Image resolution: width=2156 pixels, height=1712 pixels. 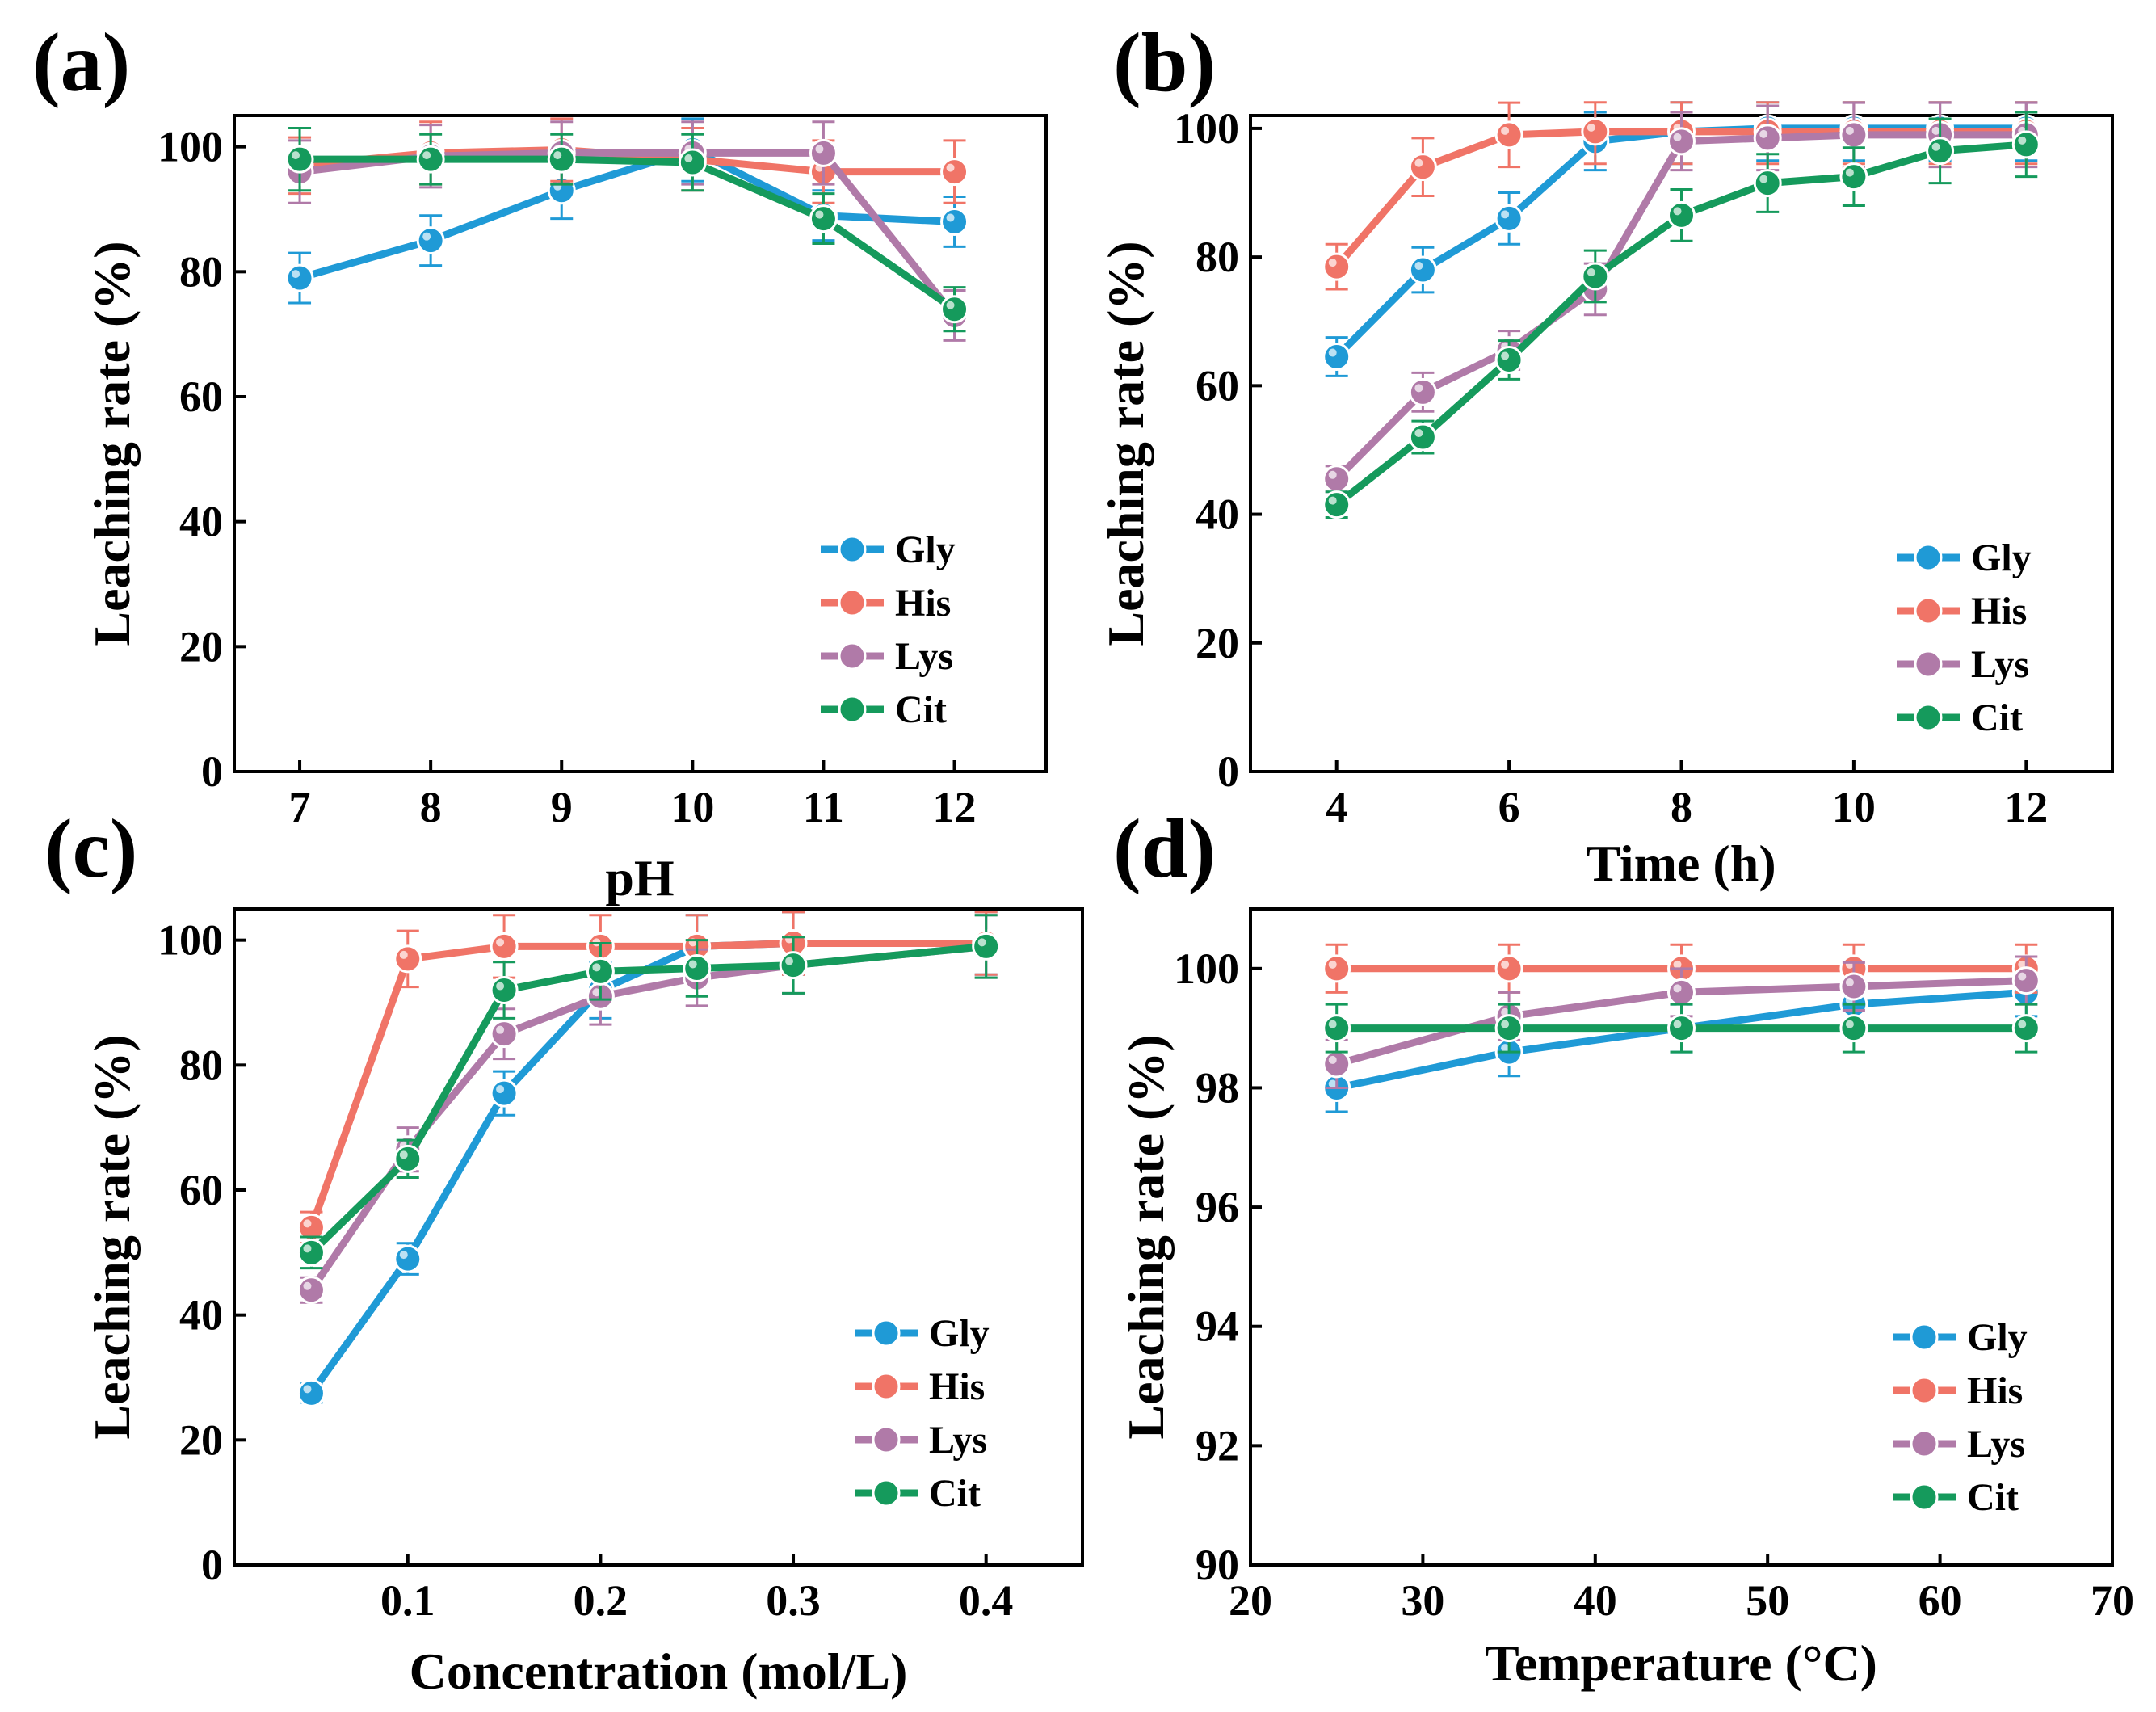 What do you see at coordinates (692, 807) in the screenshot?
I see `x-tick-label: 10` at bounding box center [692, 807].